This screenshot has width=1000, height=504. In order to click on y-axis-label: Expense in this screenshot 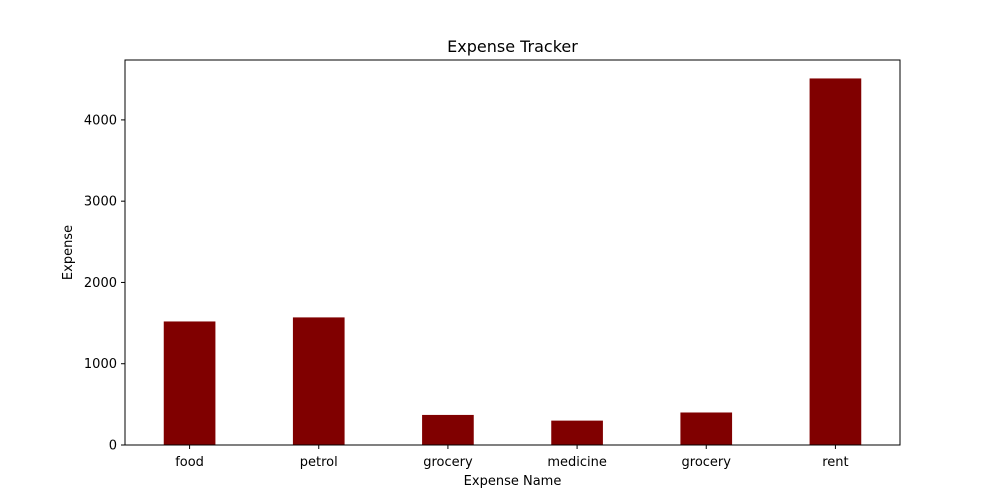, I will do `click(68, 252)`.